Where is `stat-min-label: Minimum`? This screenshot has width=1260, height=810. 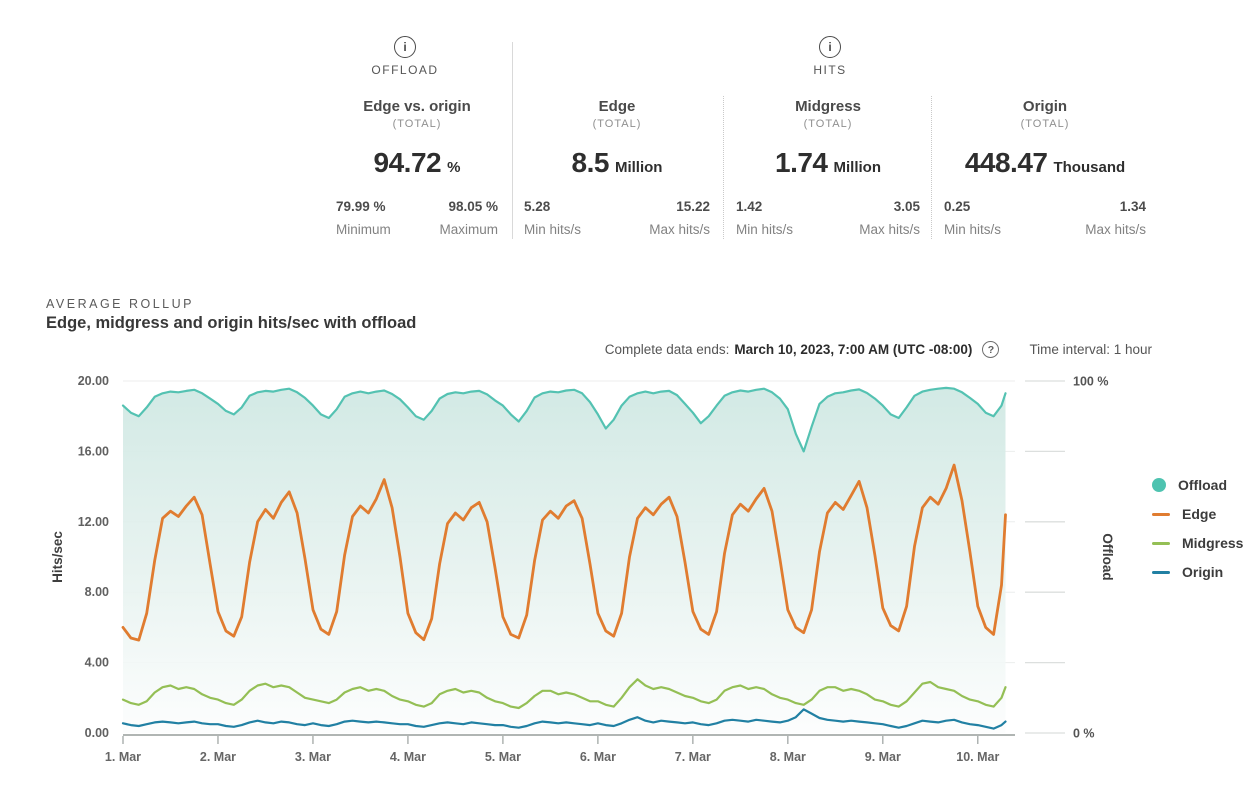 stat-min-label: Minimum is located at coordinates (363, 229).